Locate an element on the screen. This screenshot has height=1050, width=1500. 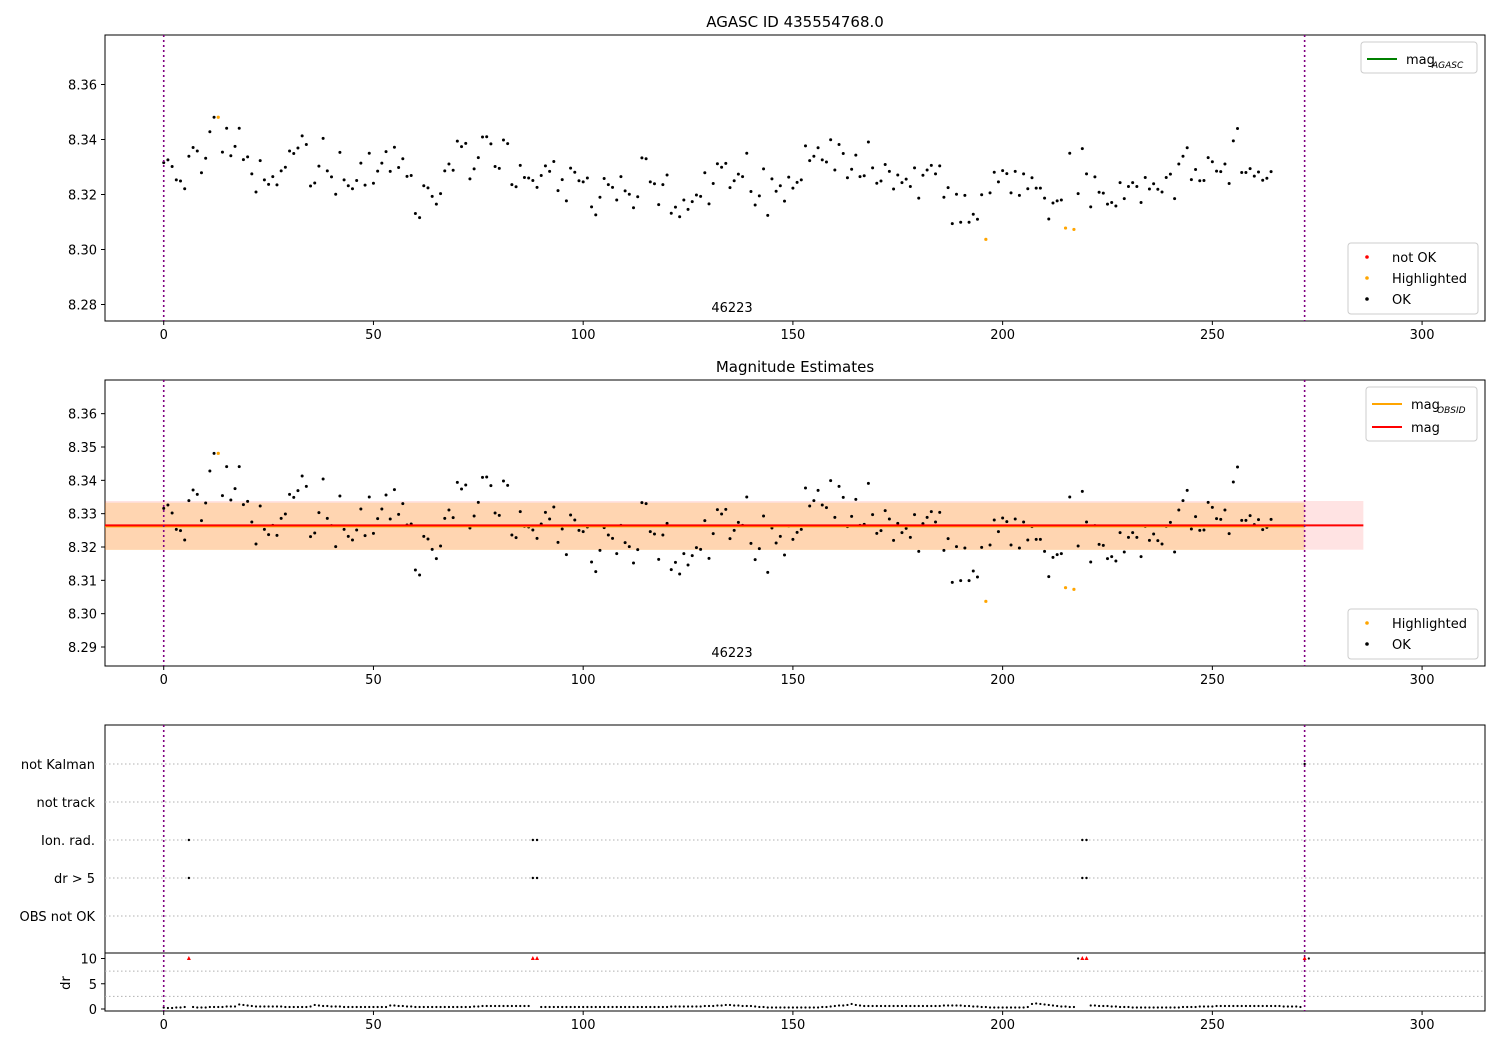
flag-label: OBS not OK is located at coordinates (58, 917).